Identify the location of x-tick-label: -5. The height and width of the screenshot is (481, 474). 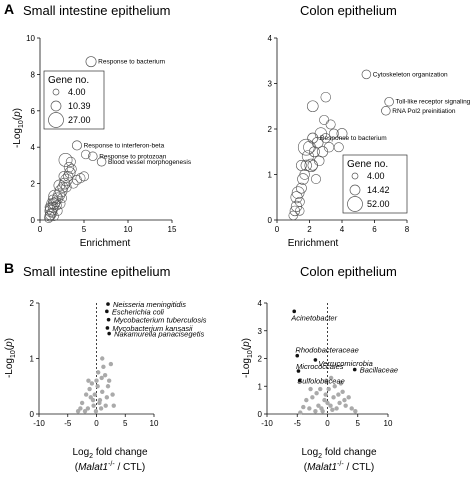
(298, 423).